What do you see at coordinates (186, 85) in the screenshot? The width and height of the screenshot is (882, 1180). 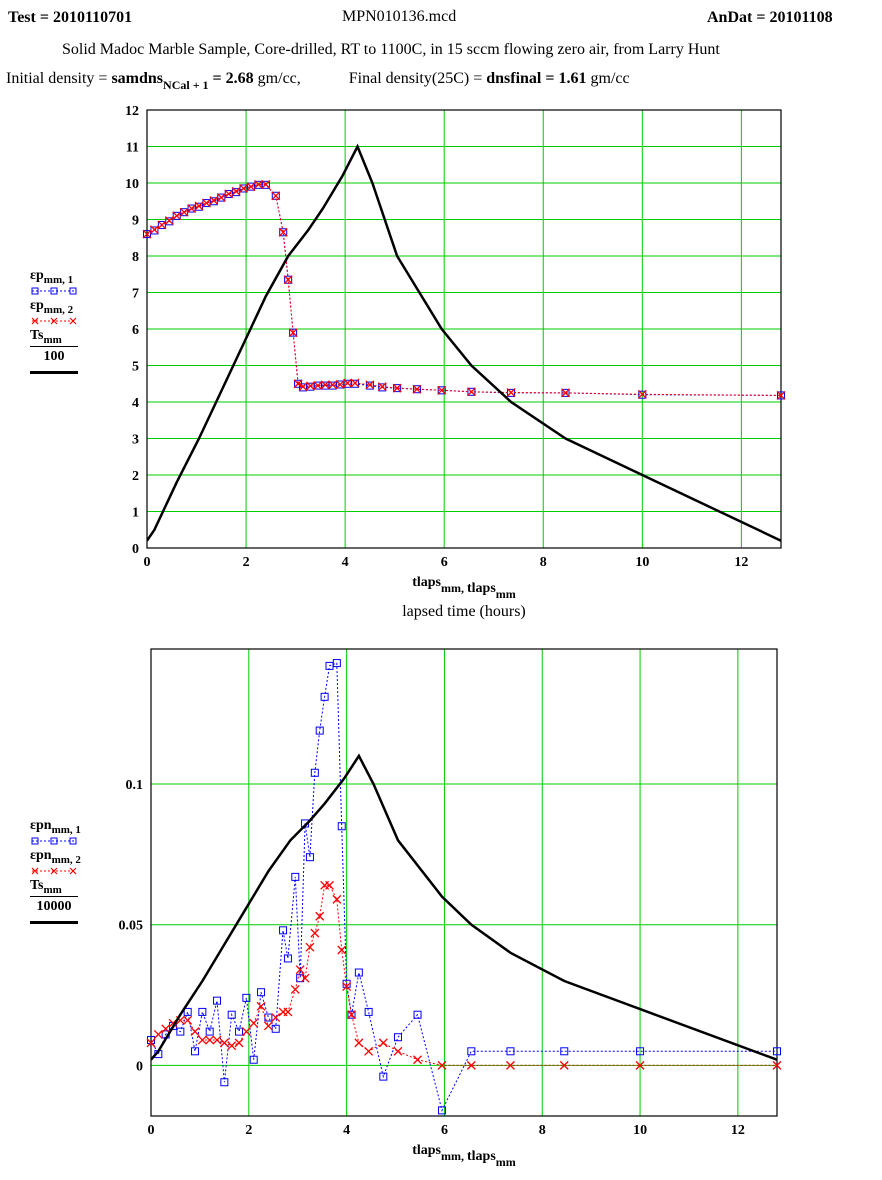 I see `initial-density-sub: NCal + 1` at bounding box center [186, 85].